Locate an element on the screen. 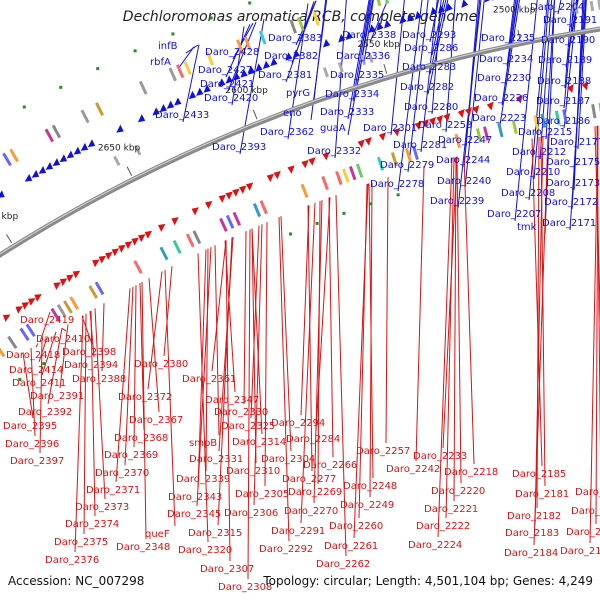  reverse-gene-label: Daro_2218 is located at coordinates (471, 472).